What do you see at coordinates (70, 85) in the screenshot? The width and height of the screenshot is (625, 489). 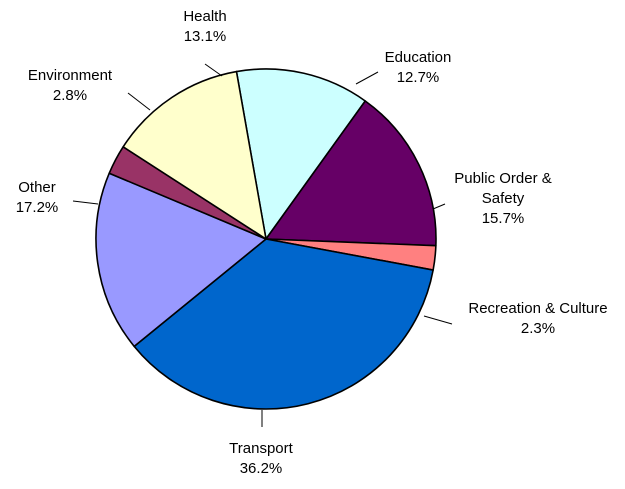 I see `slice-label-environment: Environment 2.8%` at bounding box center [70, 85].